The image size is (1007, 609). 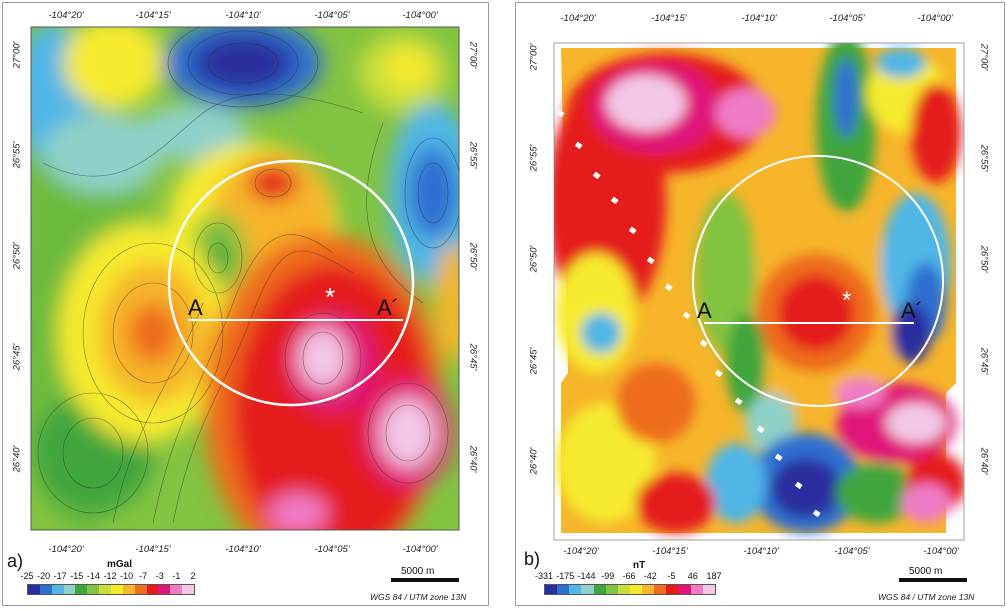 I want to click on lon-tick-bottom: -104°10', so click(x=761, y=551).